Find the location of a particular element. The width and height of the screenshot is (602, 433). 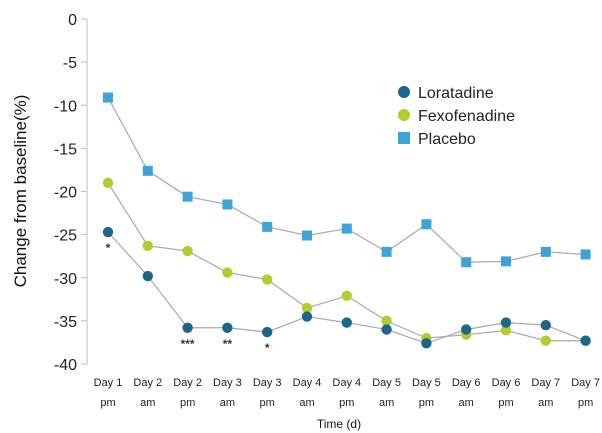

x-axis-title: Time (d) is located at coordinates (339, 424).